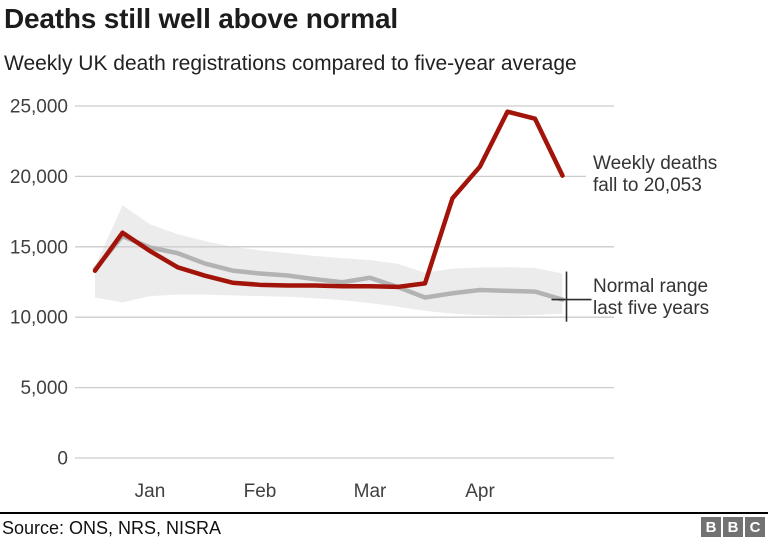 Image resolution: width=768 pixels, height=540 pixels. What do you see at coordinates (384, 513) in the screenshot?
I see `footer-divider` at bounding box center [384, 513].